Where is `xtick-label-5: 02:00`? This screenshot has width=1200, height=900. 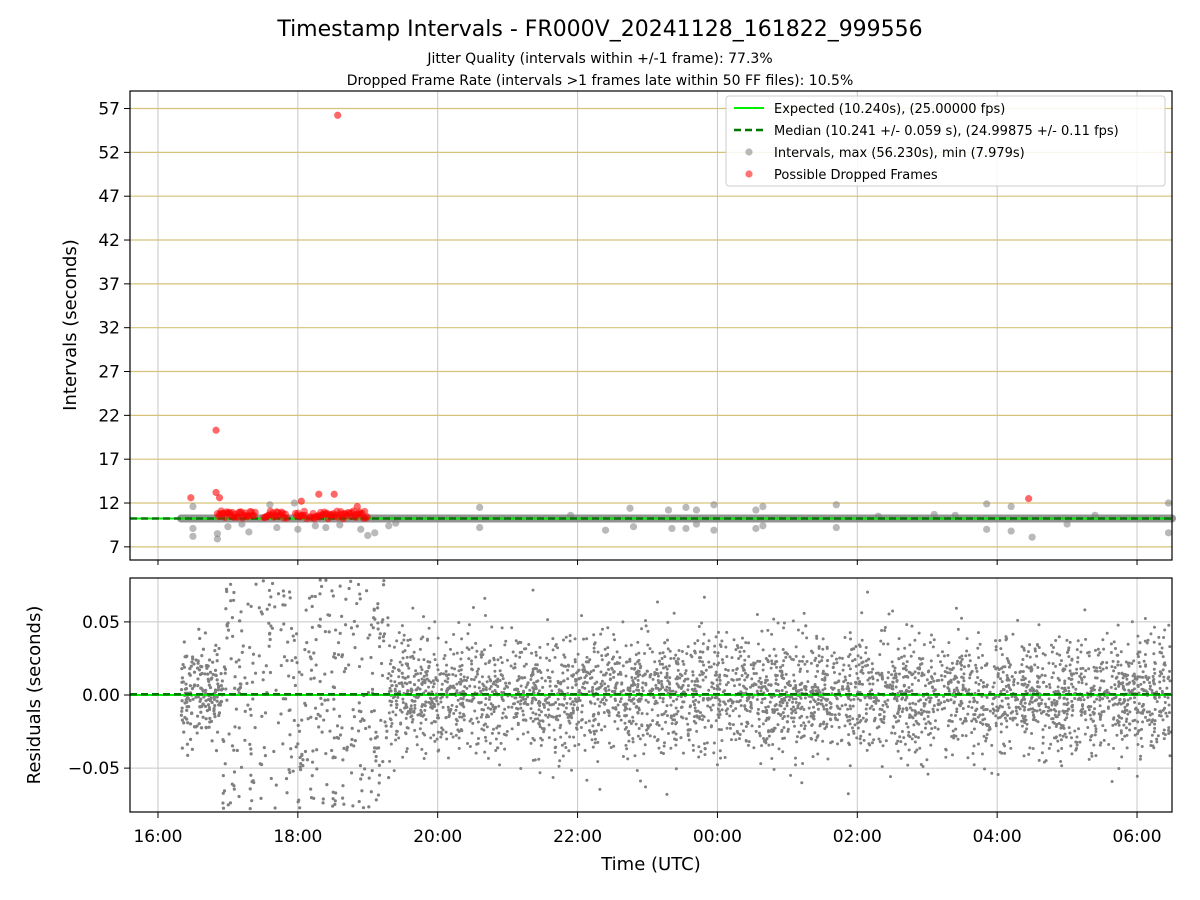 xtick-label-5: 02:00 is located at coordinates (857, 837).